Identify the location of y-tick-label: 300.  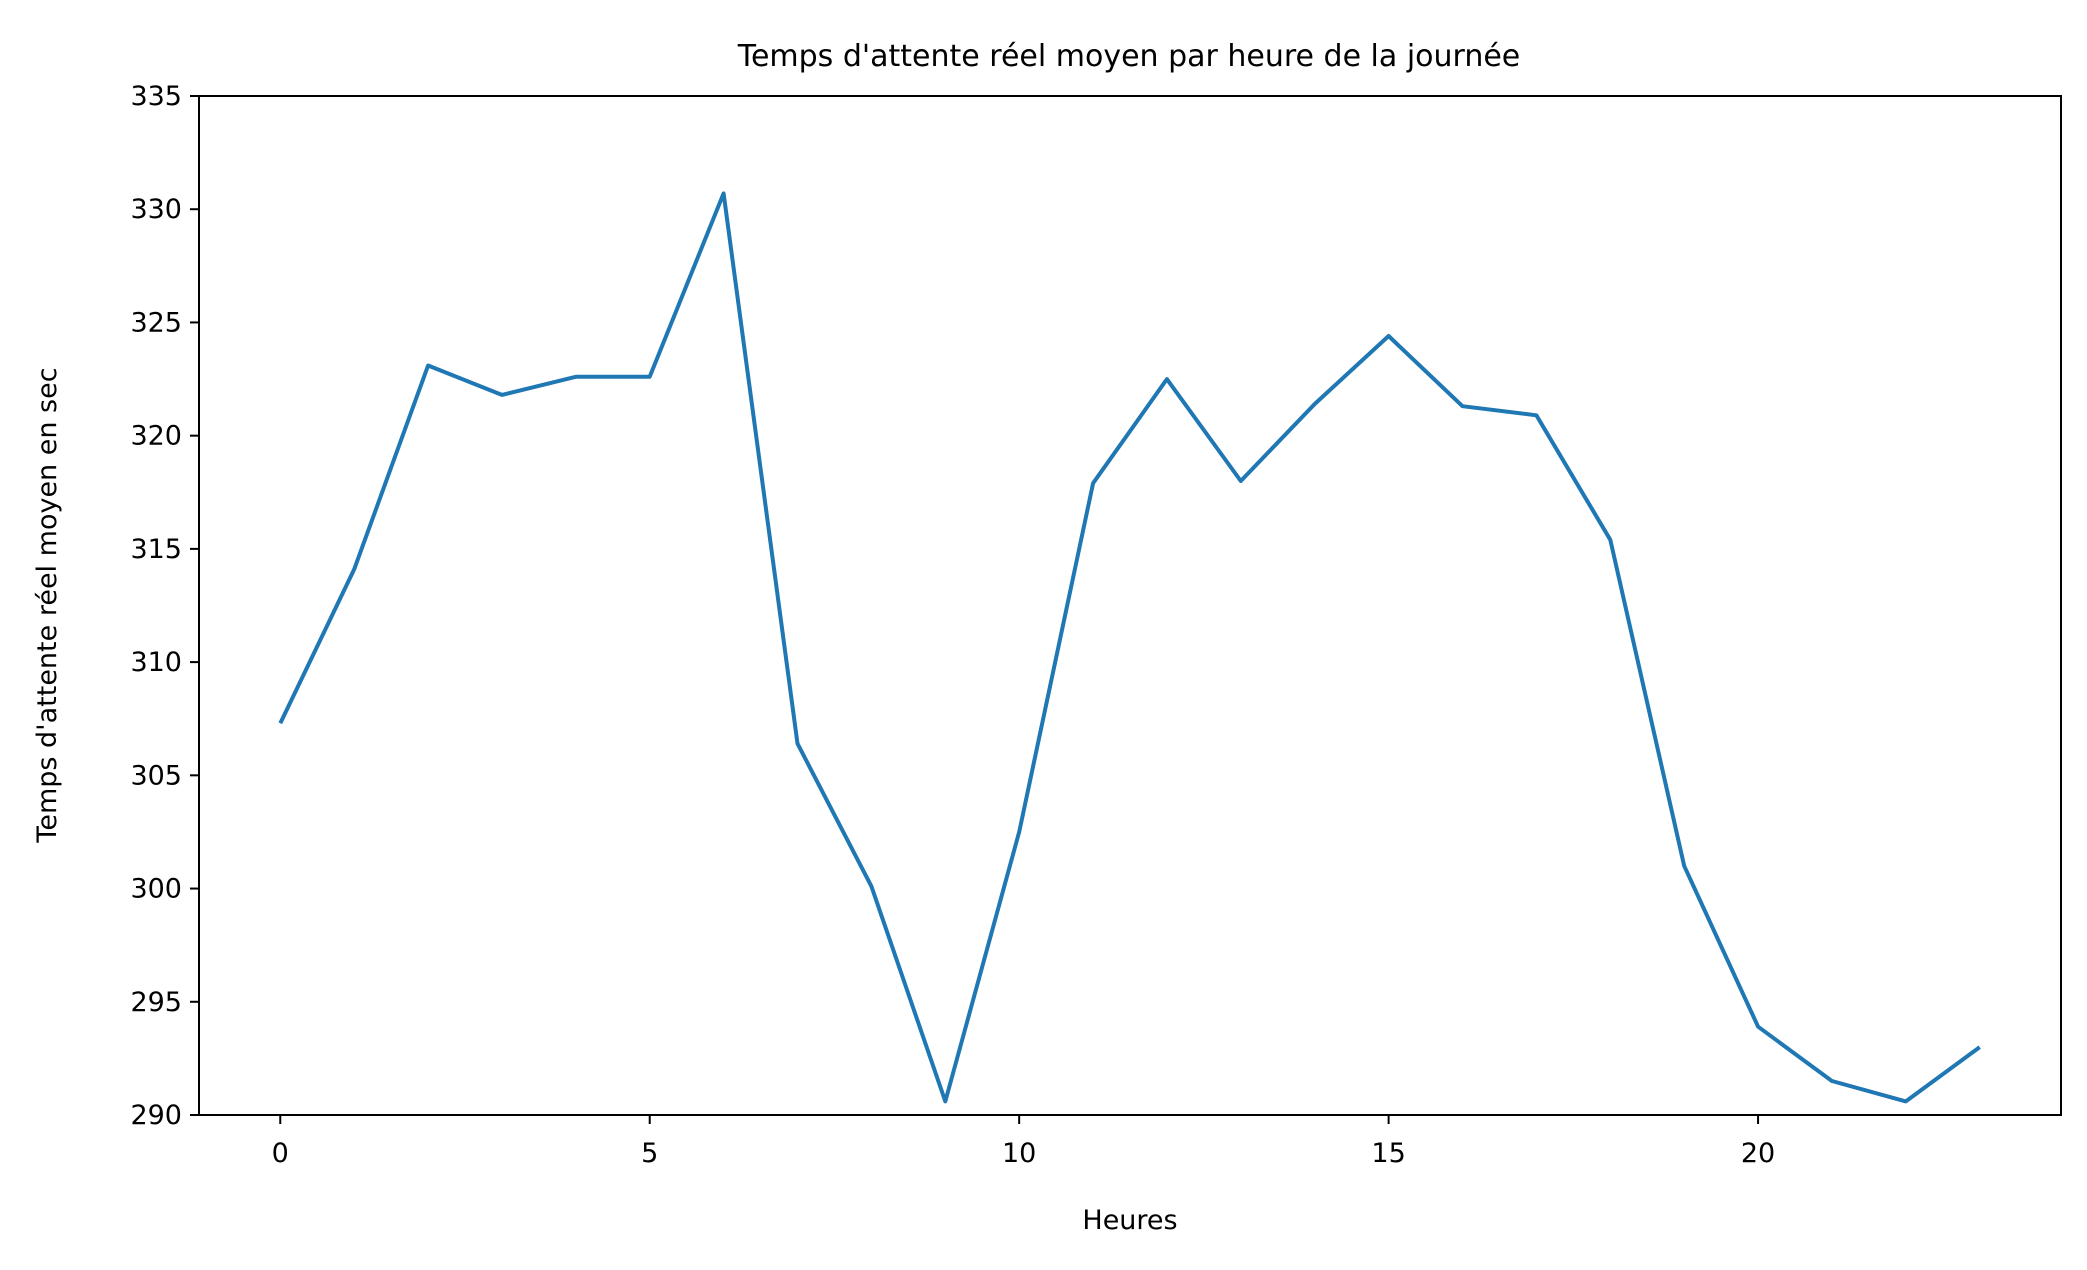
(156, 889).